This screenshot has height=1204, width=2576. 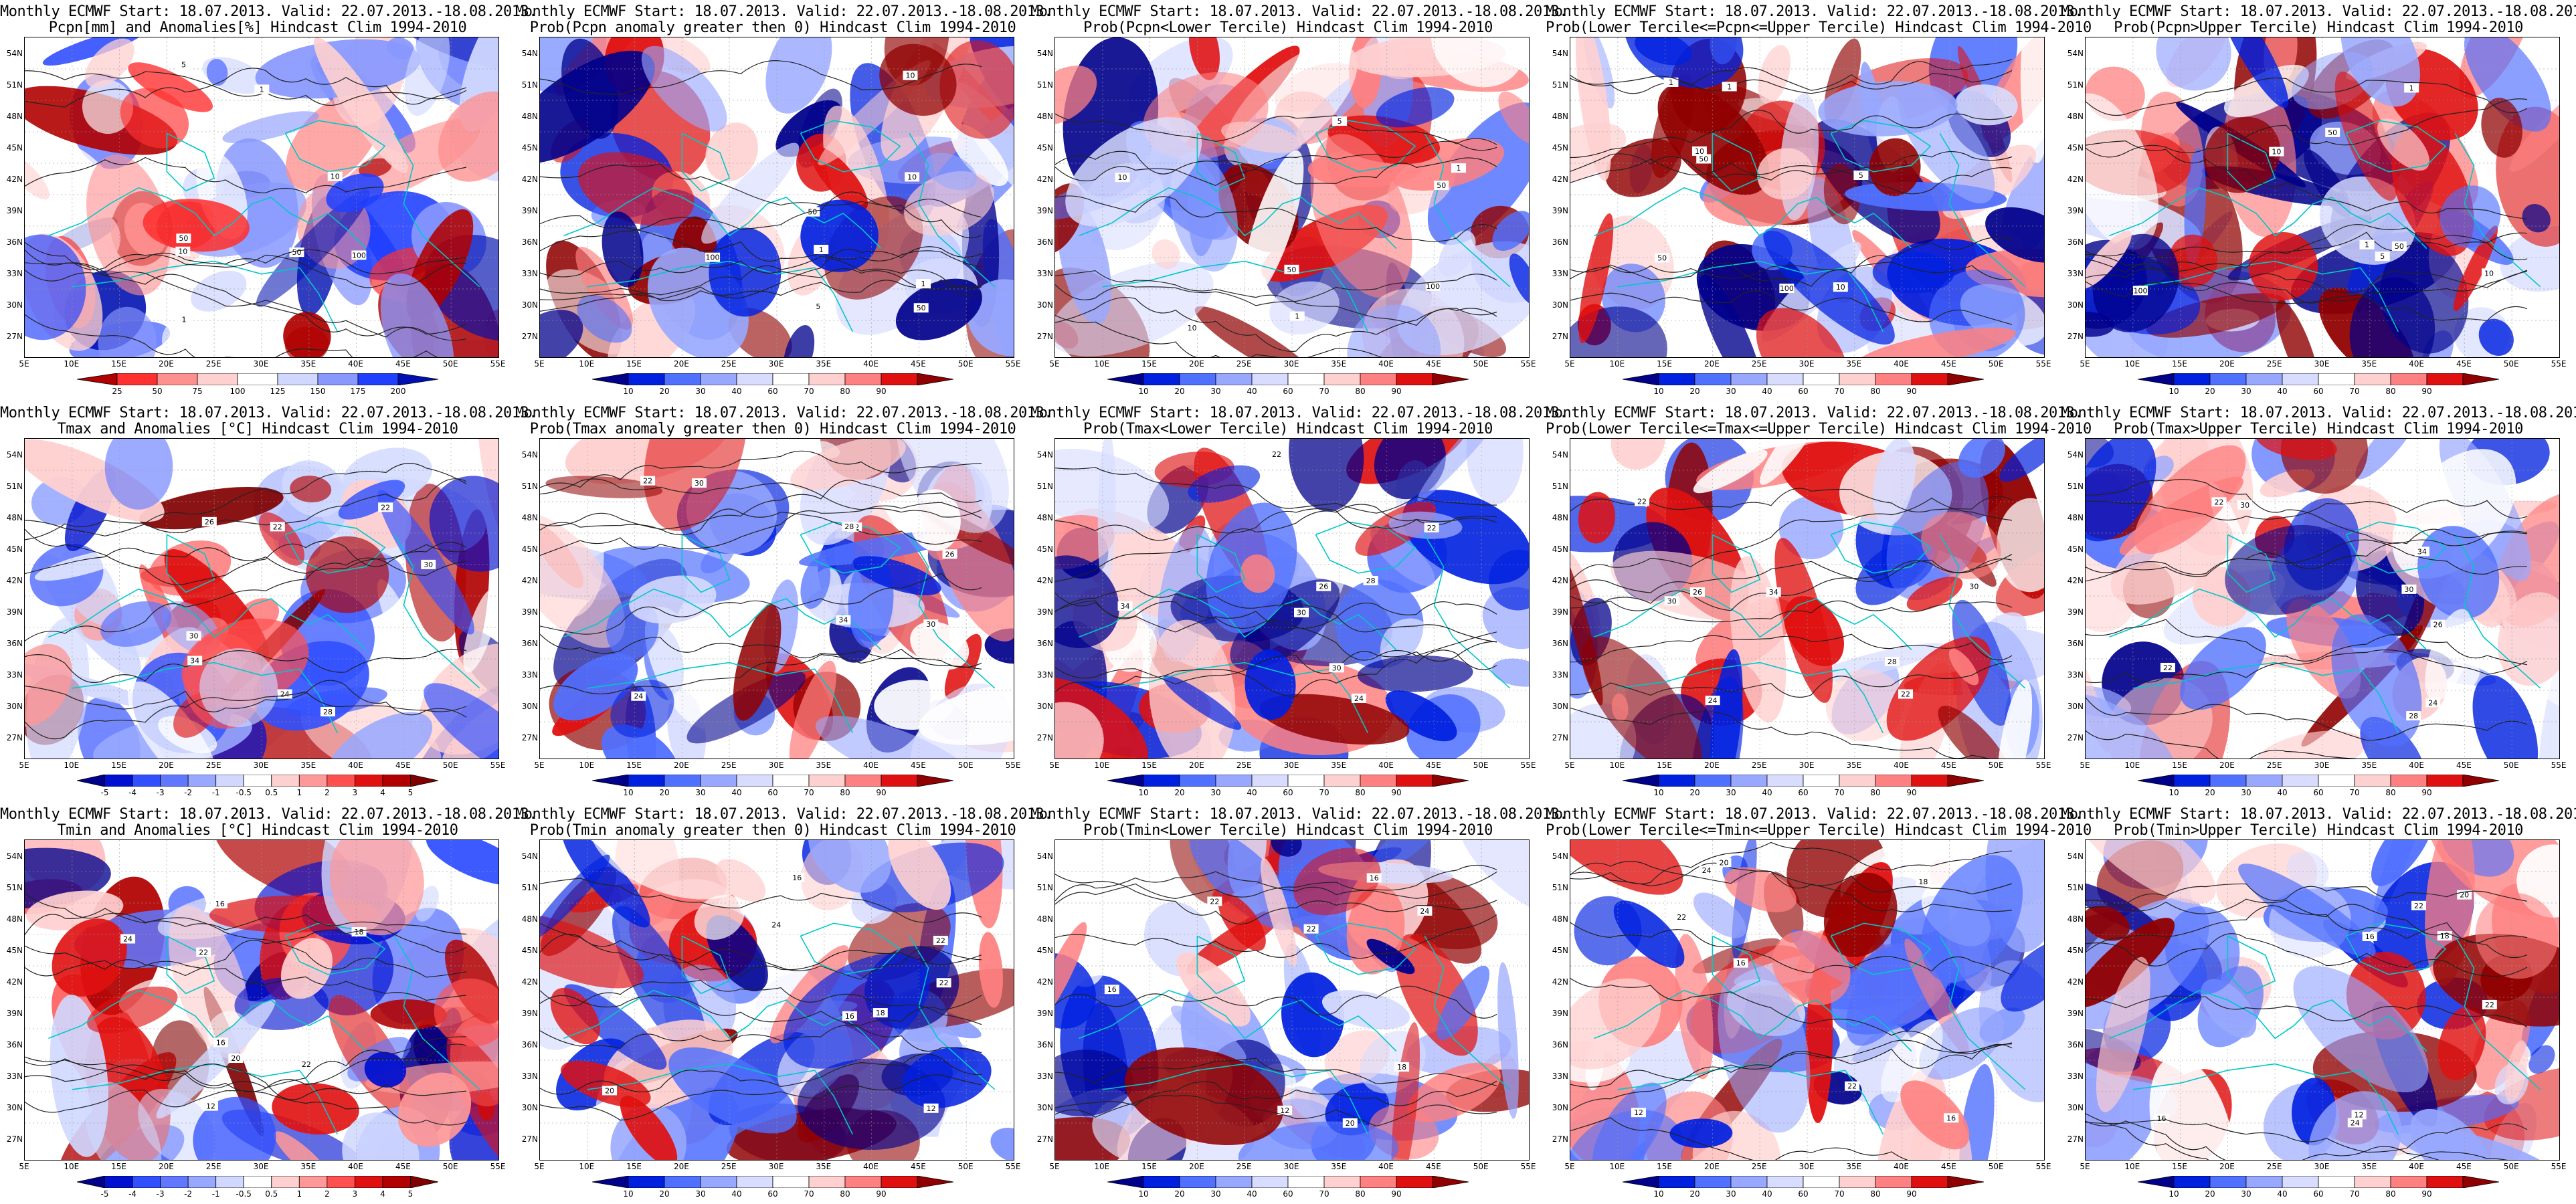 I want to click on colorbar-label: 80, so click(x=1875, y=391).